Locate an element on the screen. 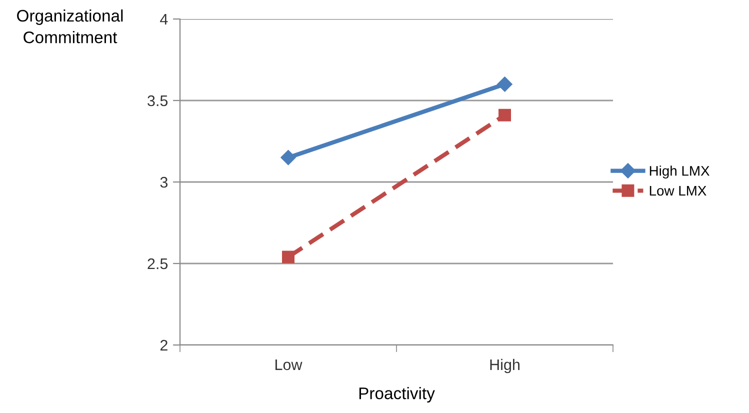  x-axis-title: Proactivity is located at coordinates (397, 395).